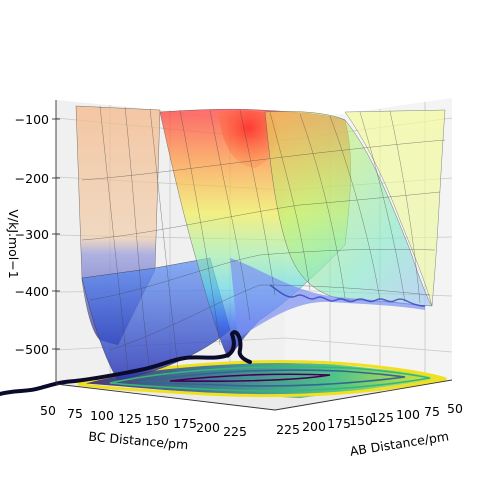 This screenshot has height=500, width=500. What do you see at coordinates (399, 443) in the screenshot?
I see `y-axis-label: AB Distance/pm` at bounding box center [399, 443].